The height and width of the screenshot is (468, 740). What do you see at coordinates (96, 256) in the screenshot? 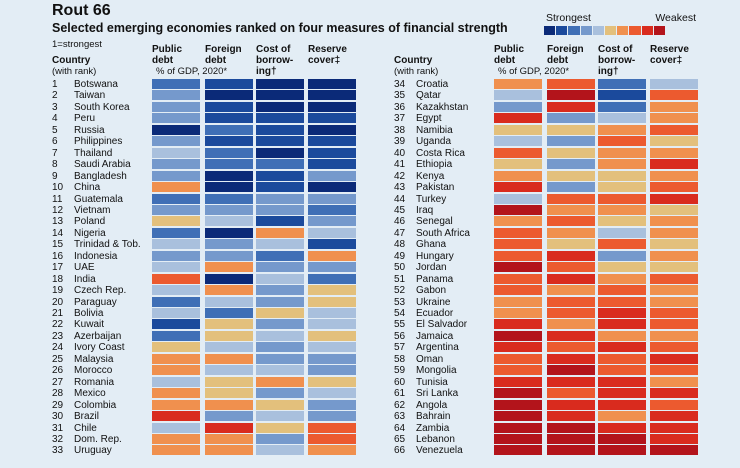
I see `row-country: Indonesia` at bounding box center [96, 256].